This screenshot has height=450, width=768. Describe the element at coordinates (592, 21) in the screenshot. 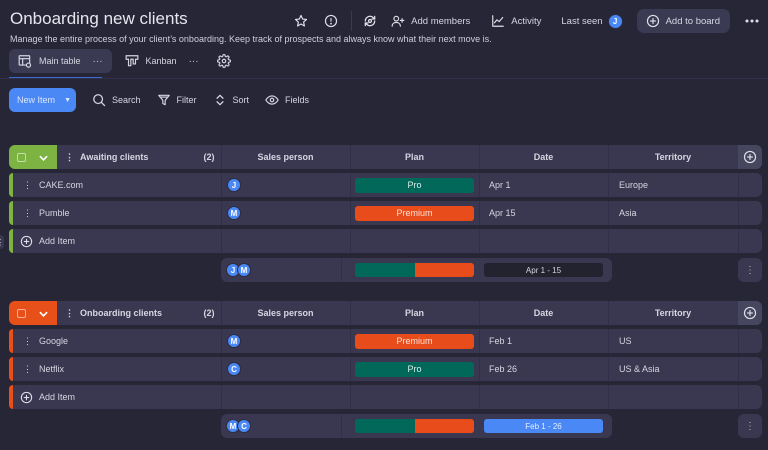

I see `last-seen: Last seen J` at that location.